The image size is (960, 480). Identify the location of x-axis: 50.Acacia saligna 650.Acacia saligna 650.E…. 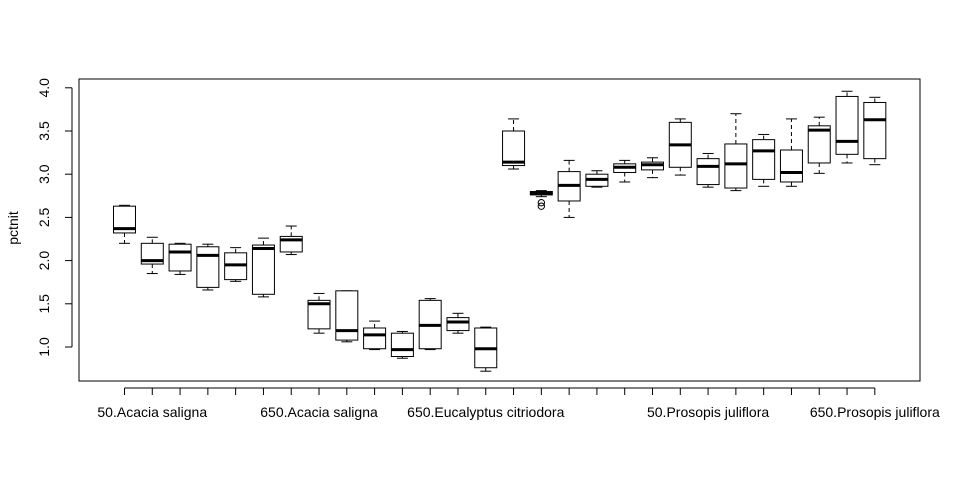
(518, 403).